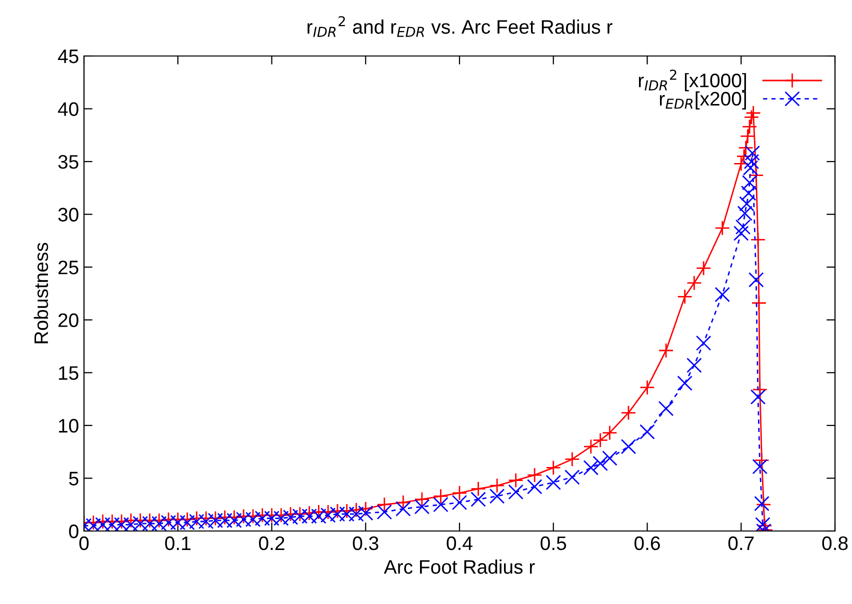 This screenshot has width=852, height=604. Describe the element at coordinates (68, 215) in the screenshot. I see `y-tick-label: 30` at that location.